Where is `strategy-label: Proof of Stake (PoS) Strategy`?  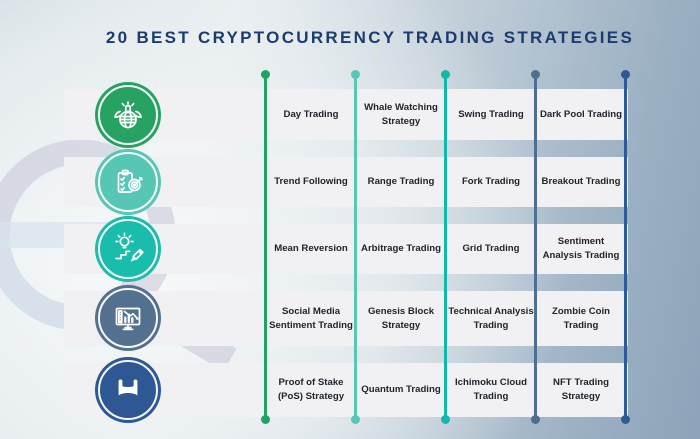 strategy-label: Proof of Stake (PoS) Strategy is located at coordinates (311, 389).